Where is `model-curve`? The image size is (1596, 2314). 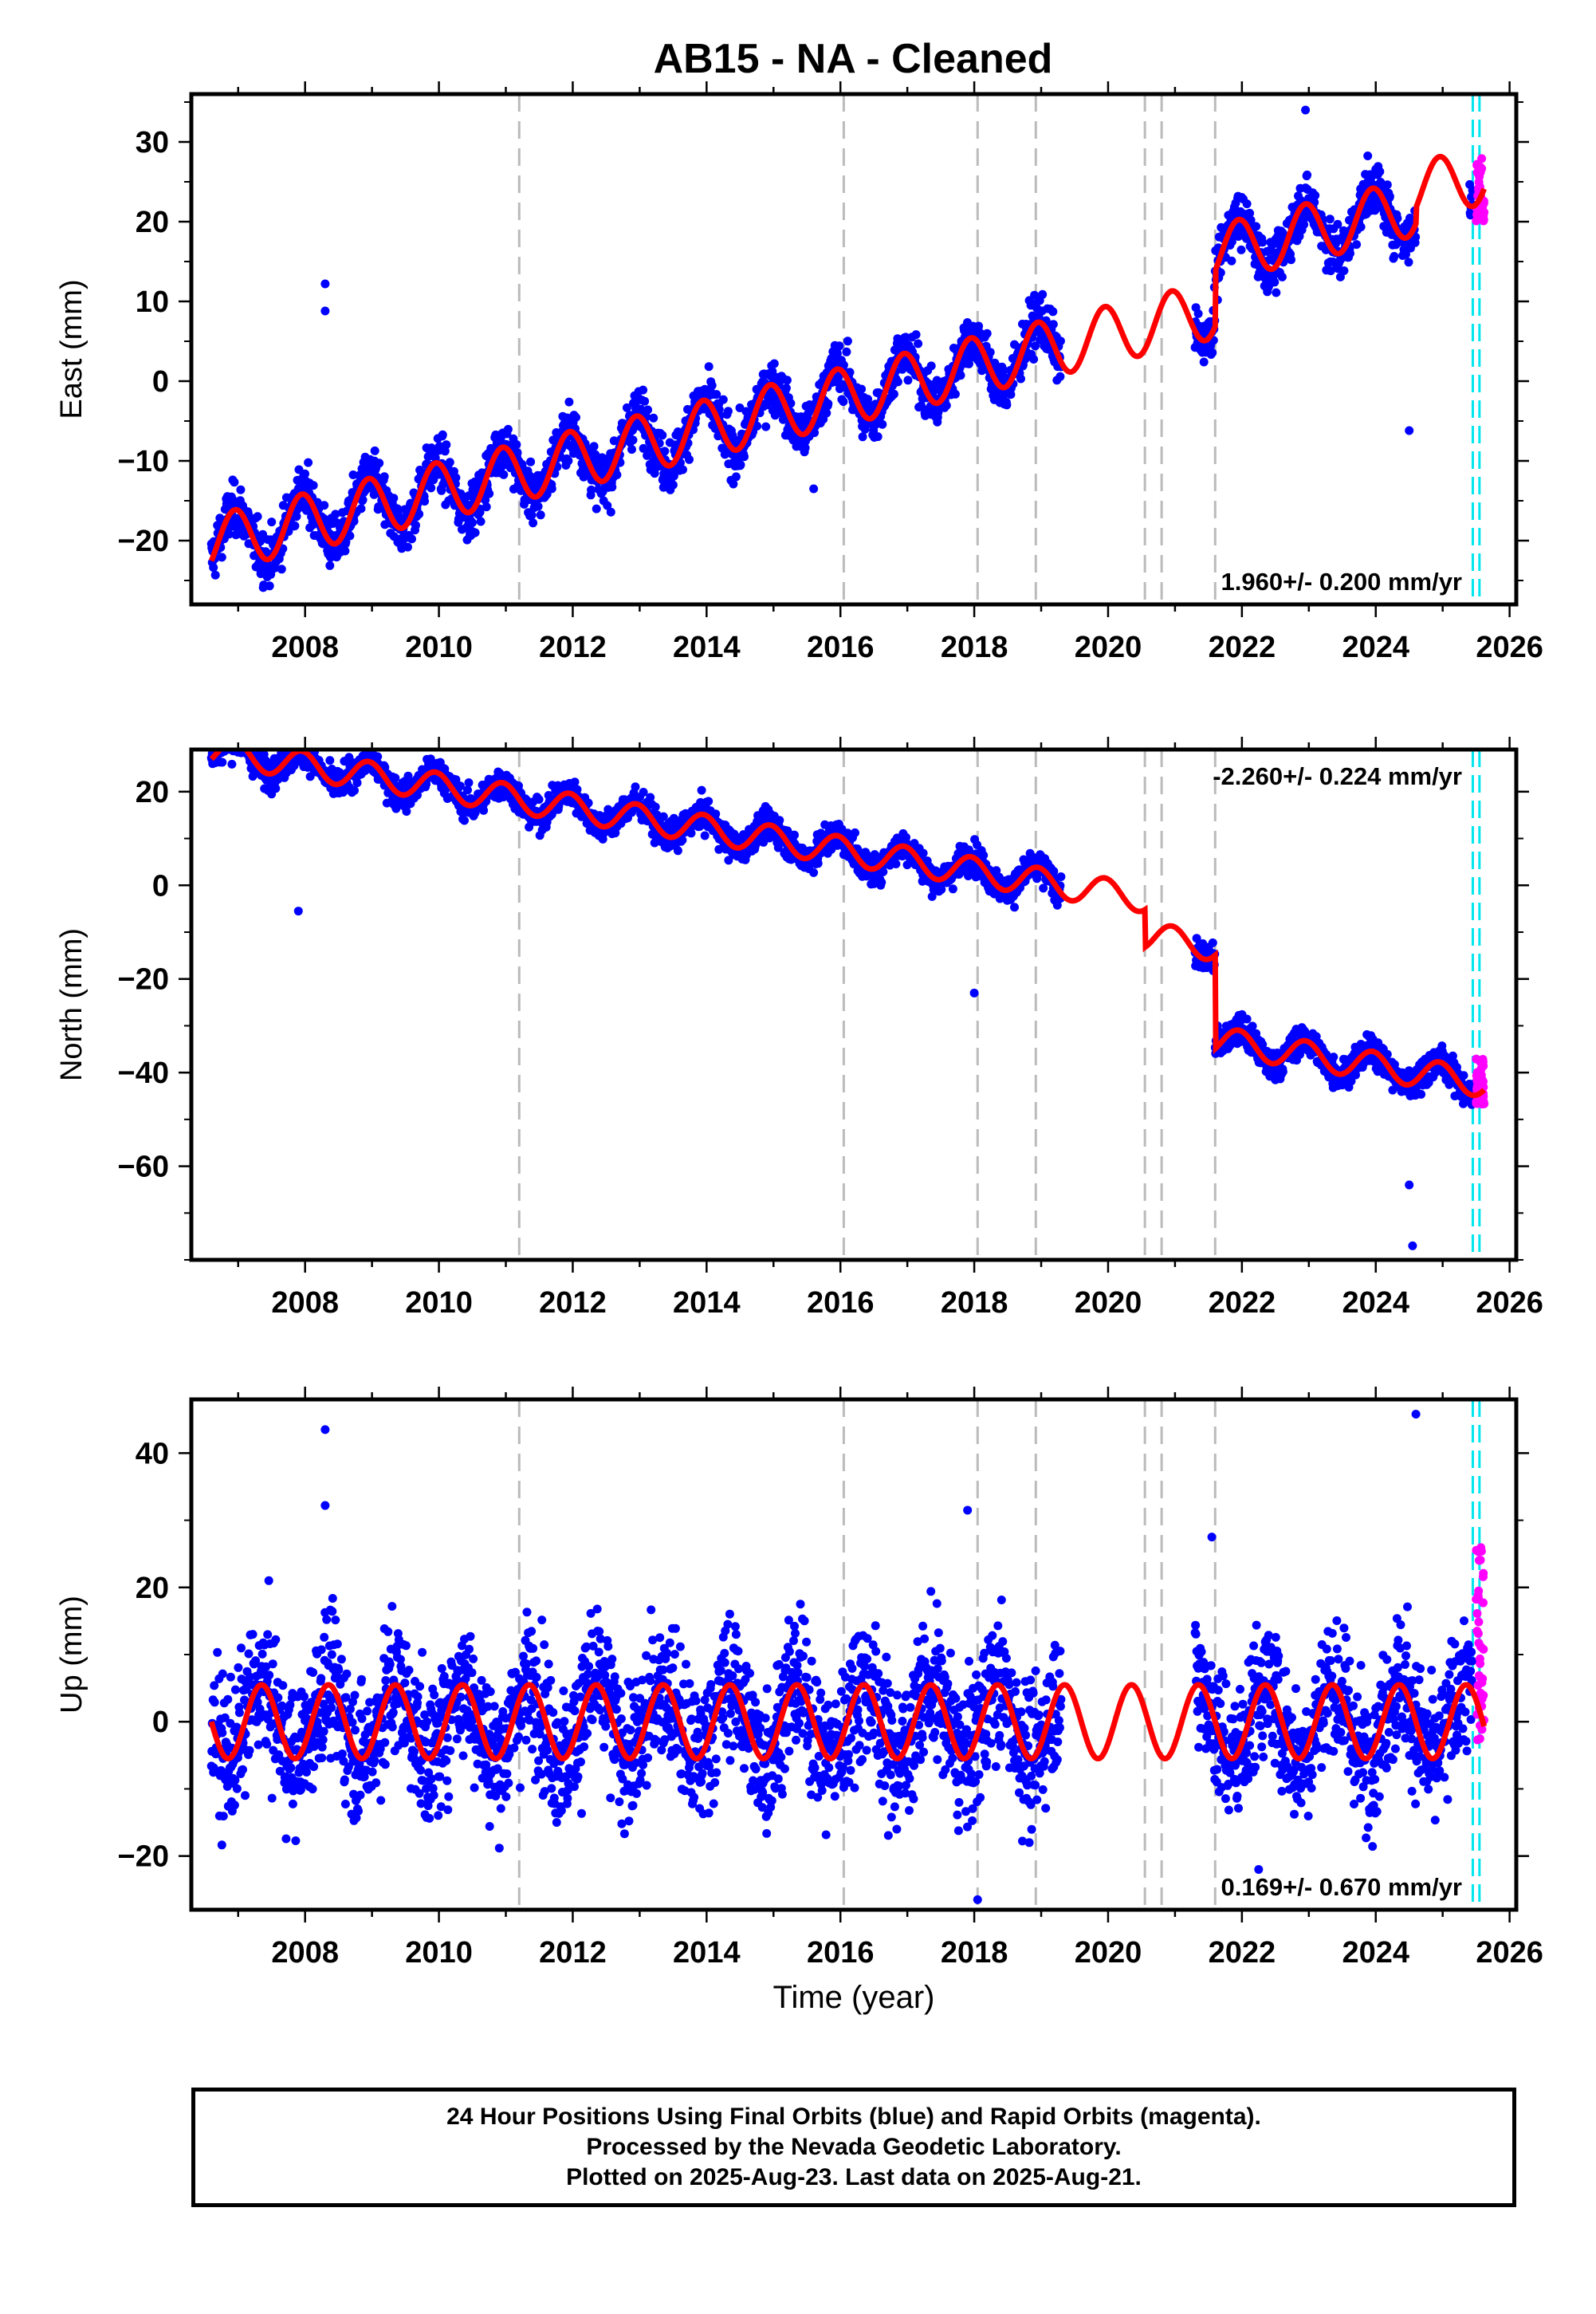 model-curve is located at coordinates (847, 359).